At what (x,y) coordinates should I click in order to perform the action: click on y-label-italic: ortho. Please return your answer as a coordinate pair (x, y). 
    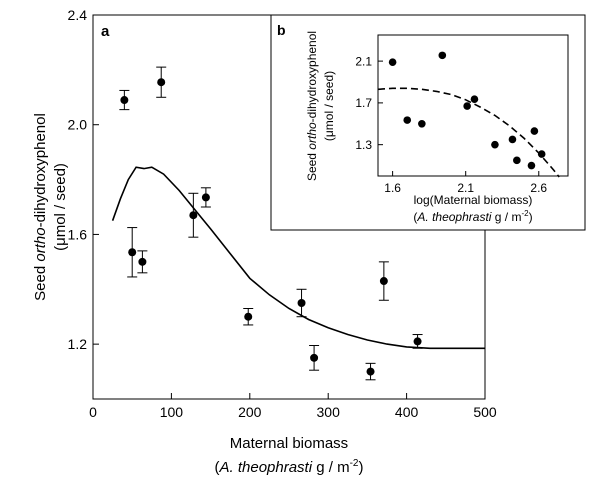
    Looking at the image, I should click on (40, 244).